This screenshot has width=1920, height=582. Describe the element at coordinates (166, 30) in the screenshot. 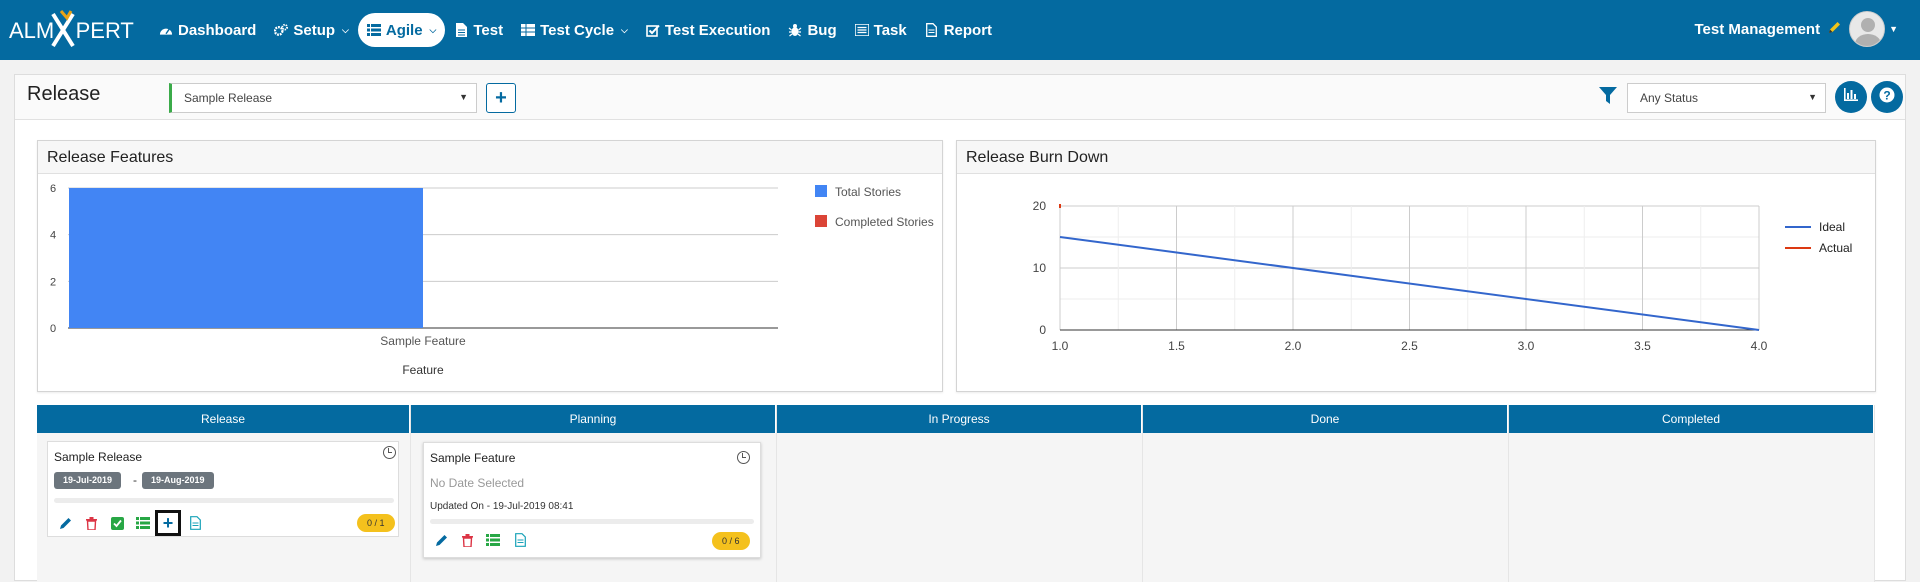

I see `tachometer-icon` at that location.